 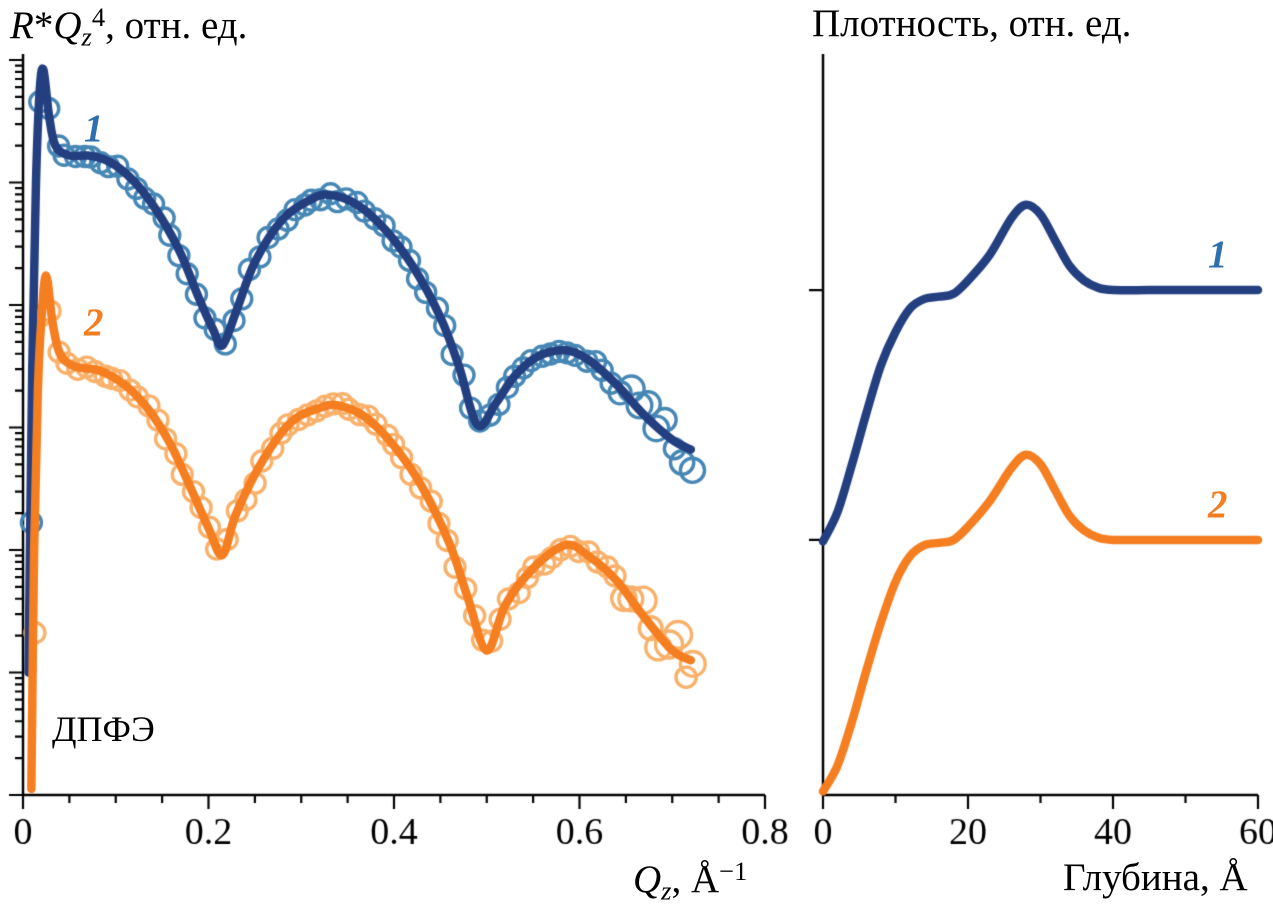 What do you see at coordinates (94, 322) in the screenshot?
I see `left-curve-2-label: 2` at bounding box center [94, 322].